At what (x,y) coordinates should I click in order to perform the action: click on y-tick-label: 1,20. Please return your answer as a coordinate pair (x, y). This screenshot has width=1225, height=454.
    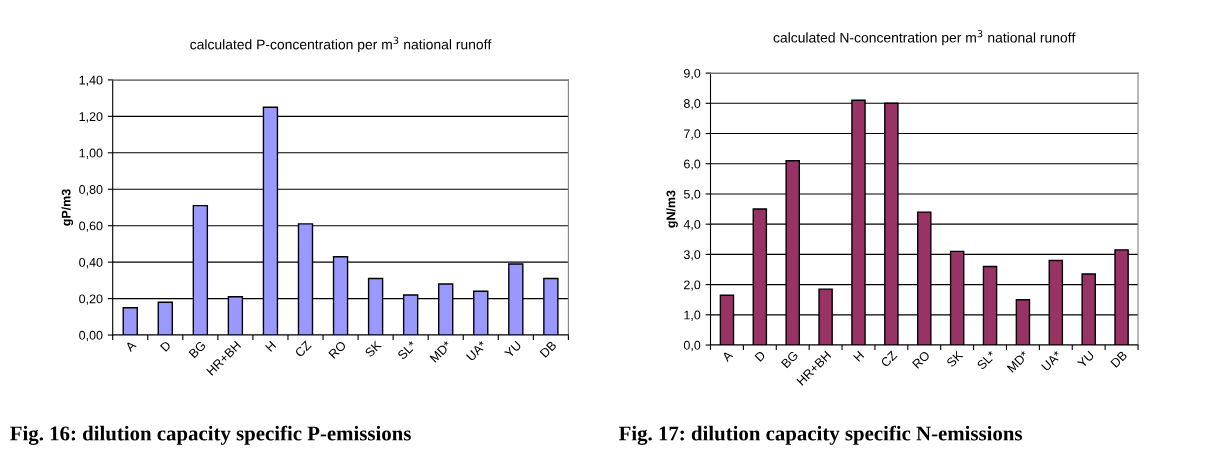
    Looking at the image, I should click on (91, 117).